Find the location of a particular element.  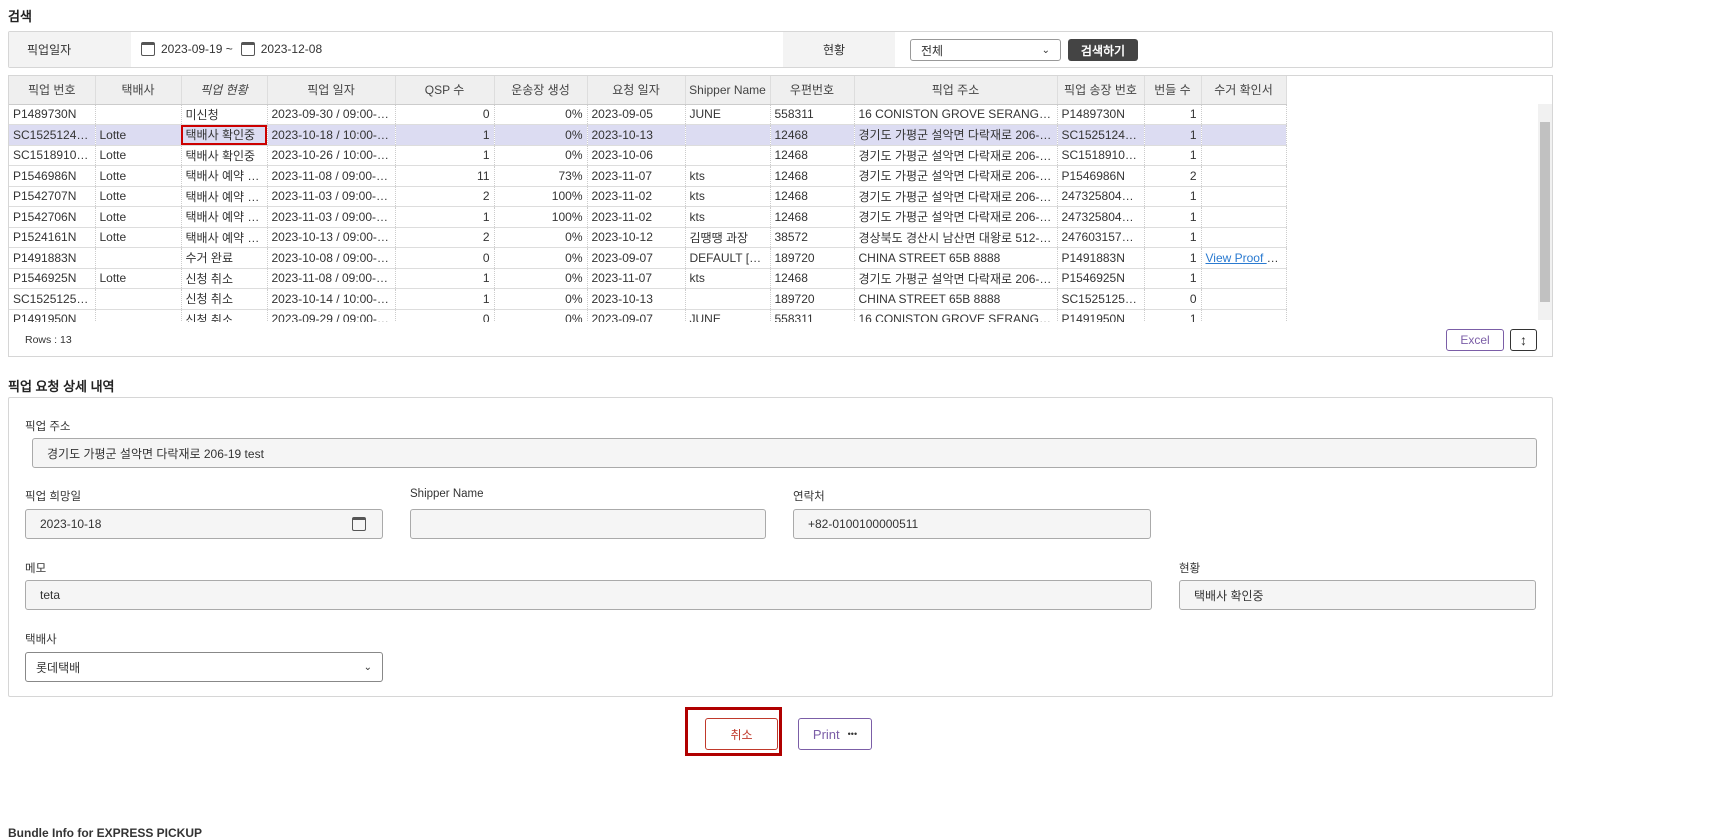

pickup-date-field: 2023-10-18 is located at coordinates (204, 524).